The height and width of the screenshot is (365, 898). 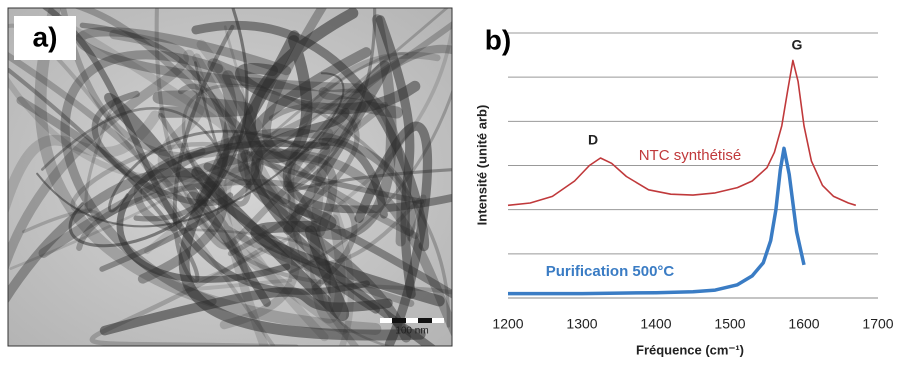 I want to click on x-tick-label: 1600, so click(x=803, y=324).